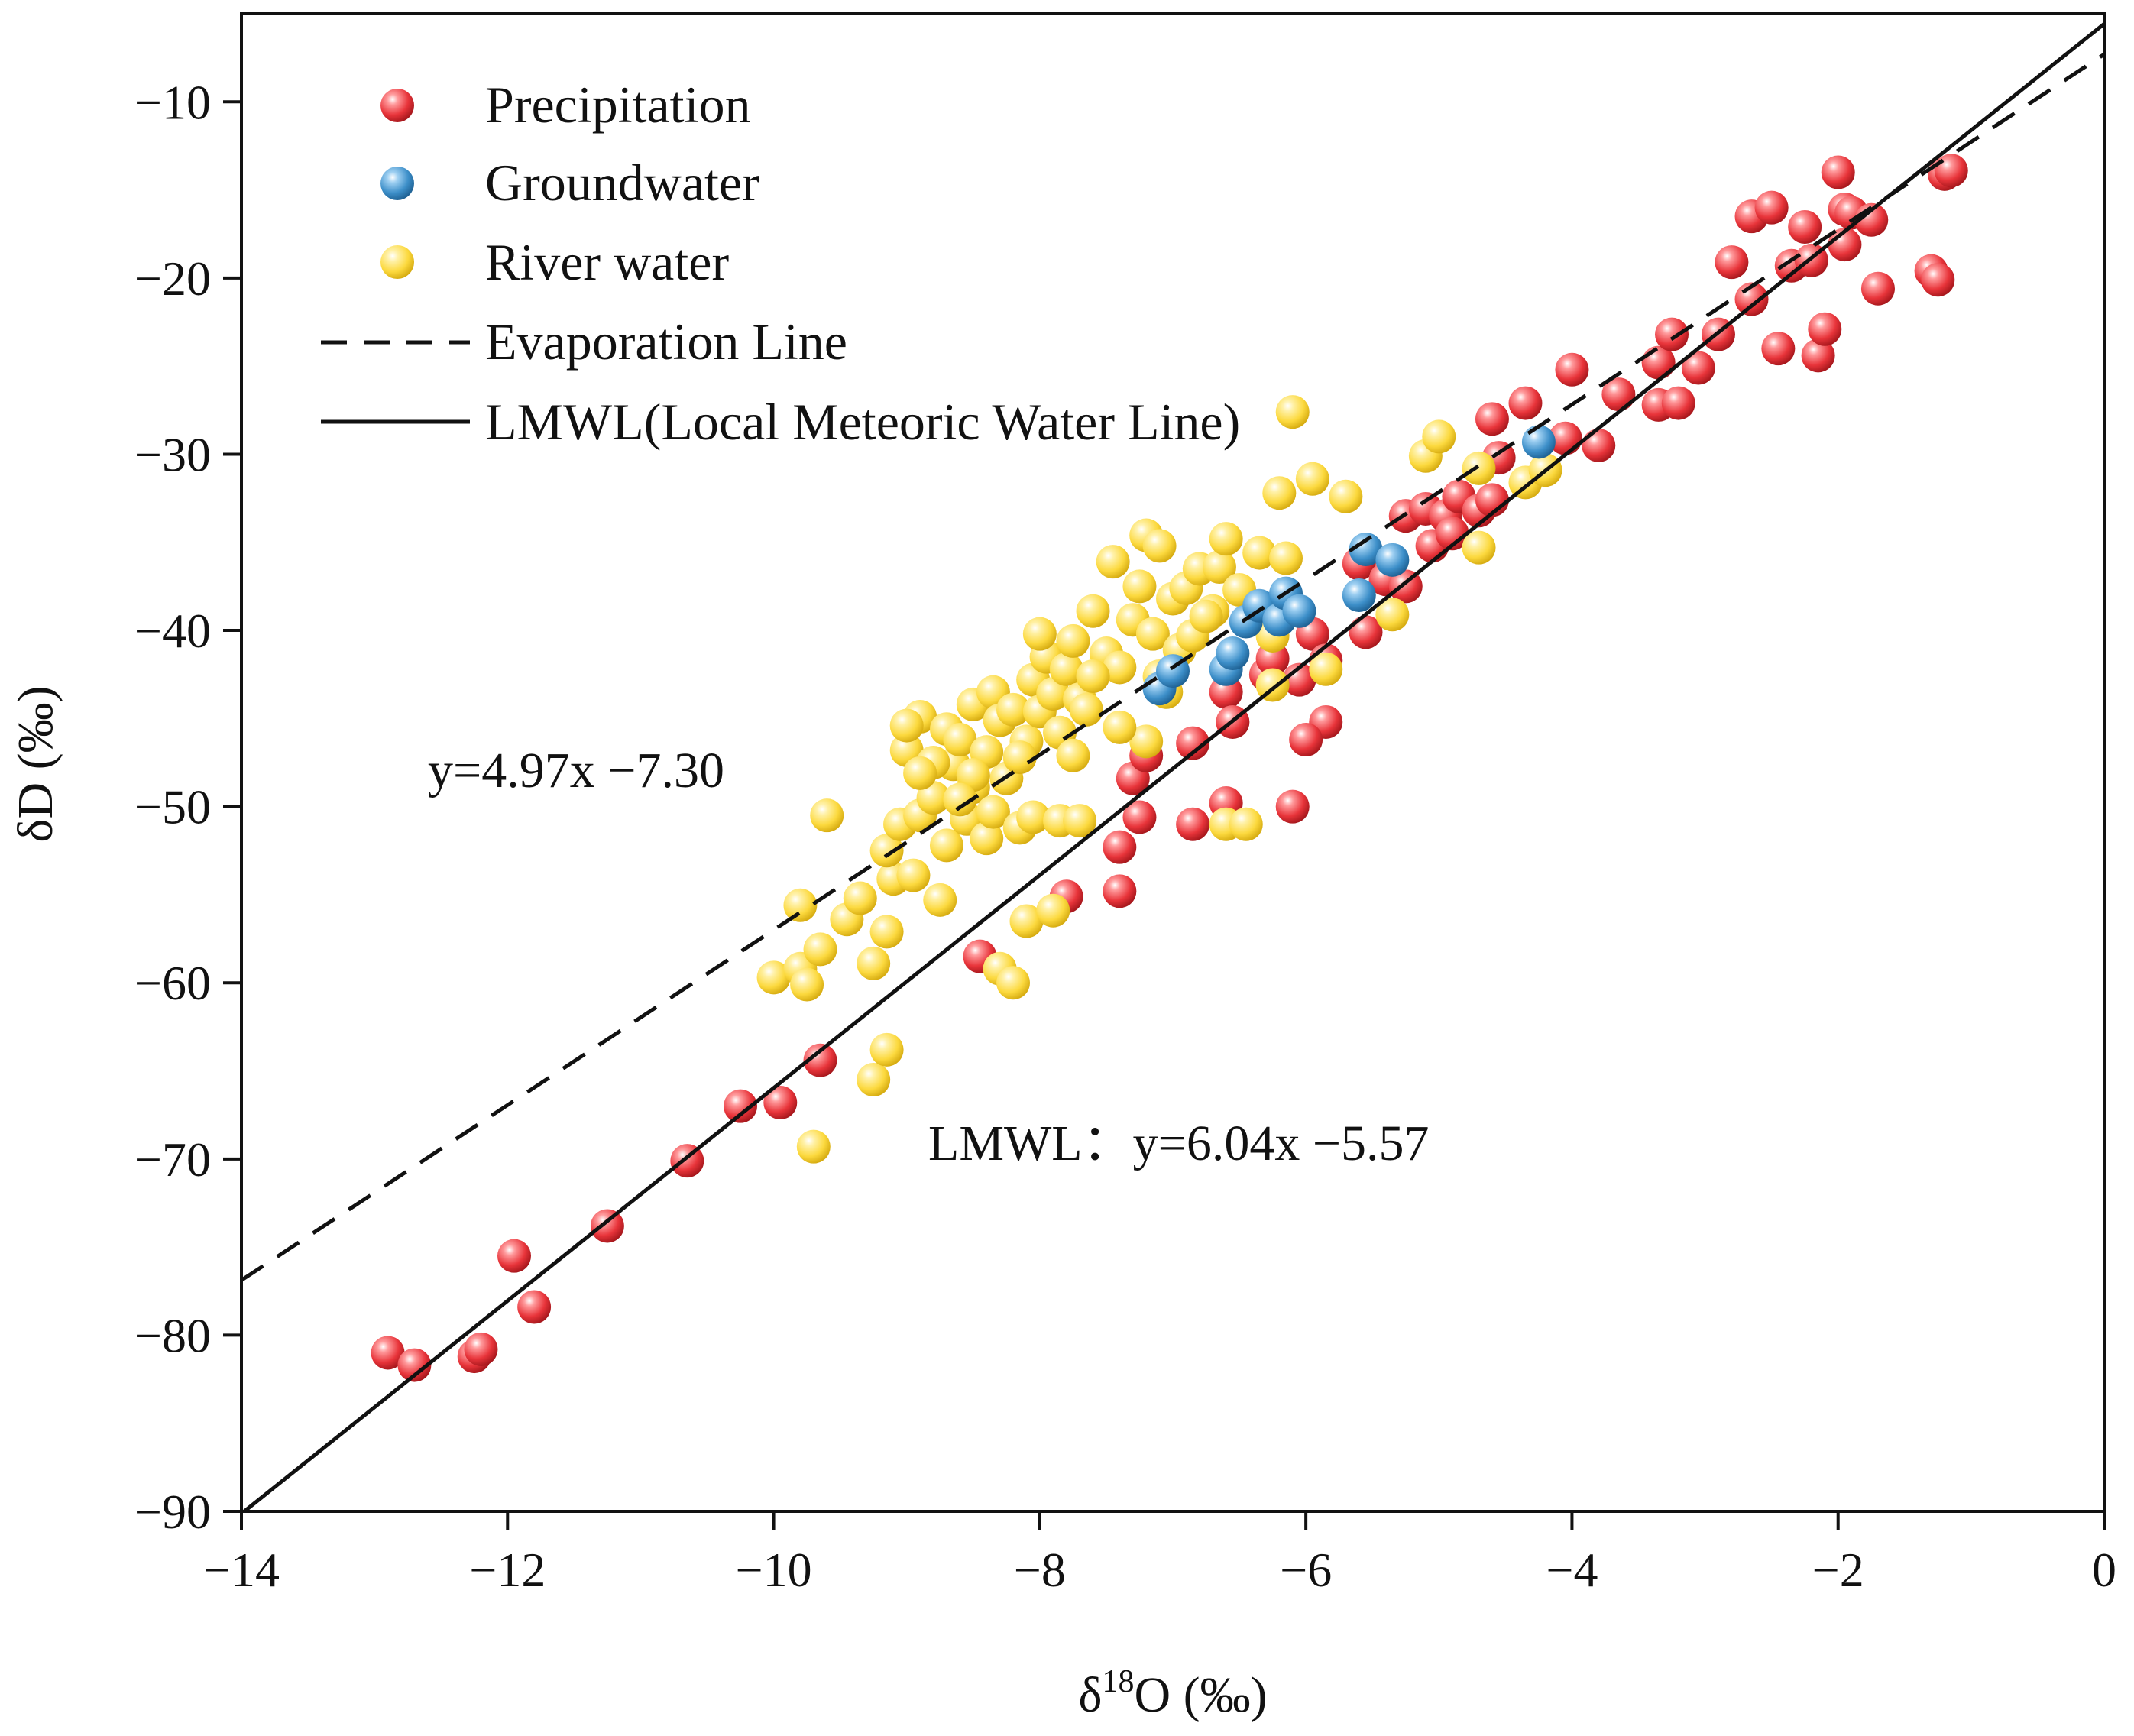 The height and width of the screenshot is (1736, 2134). Describe the element at coordinates (607, 262) in the screenshot. I see `legend-label-river-water: River water` at that location.